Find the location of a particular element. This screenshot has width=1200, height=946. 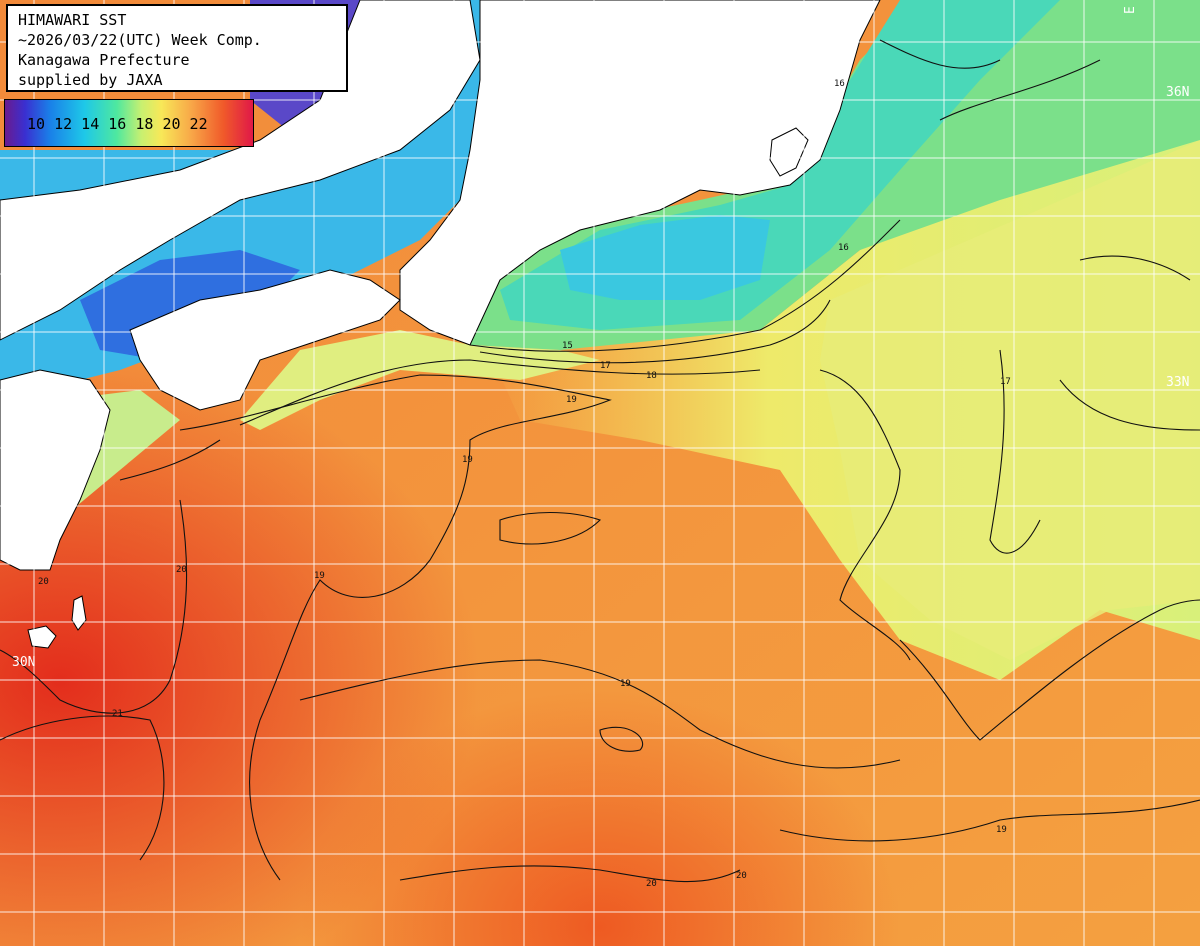

date-range: ~2026/03/22(UTC) Week Comp. is located at coordinates (140, 40).